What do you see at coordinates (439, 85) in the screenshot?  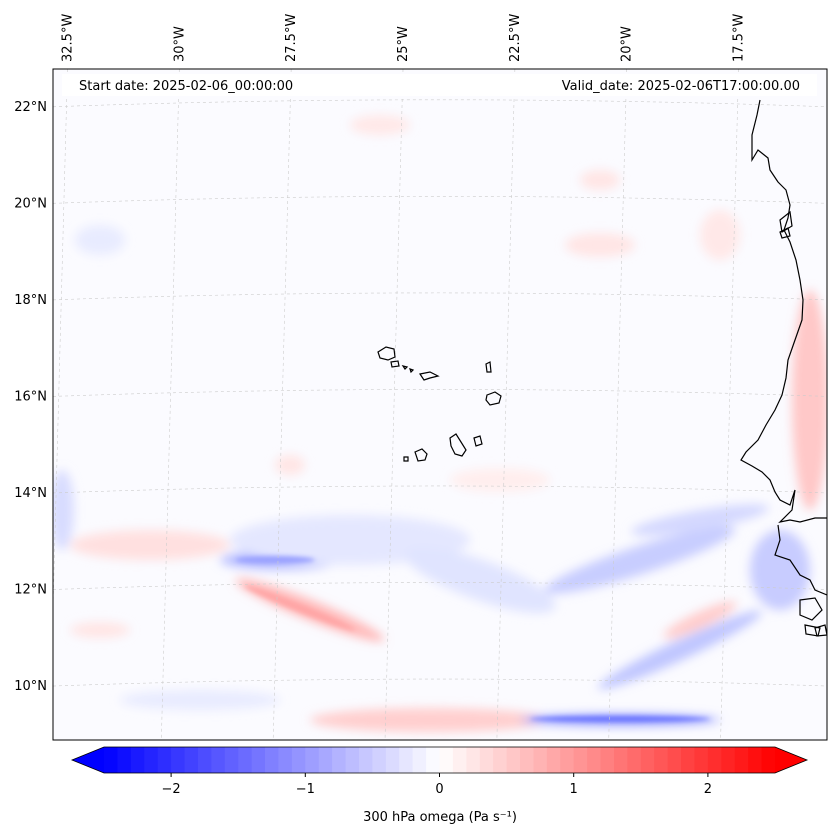 I see `date-annotation-box` at bounding box center [439, 85].